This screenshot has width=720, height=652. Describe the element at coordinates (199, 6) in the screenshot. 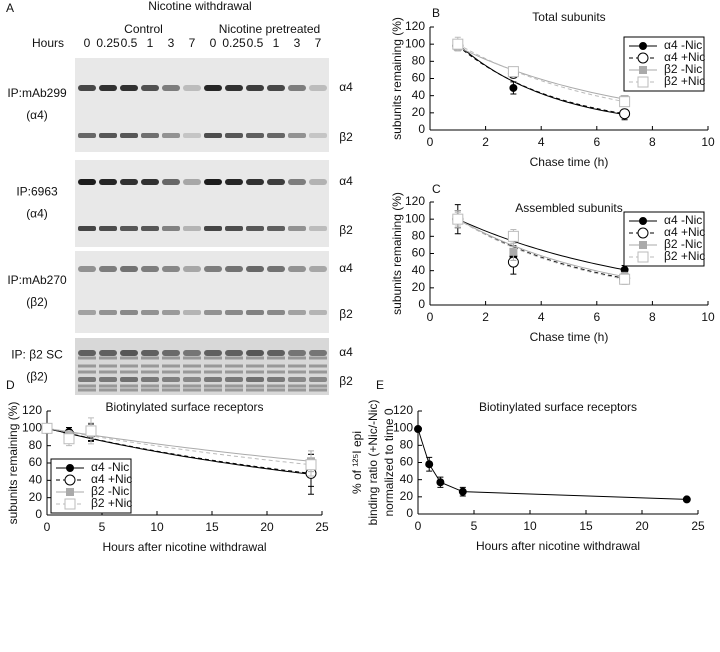

I see `panel-title: Nicotine withdrawal` at that location.